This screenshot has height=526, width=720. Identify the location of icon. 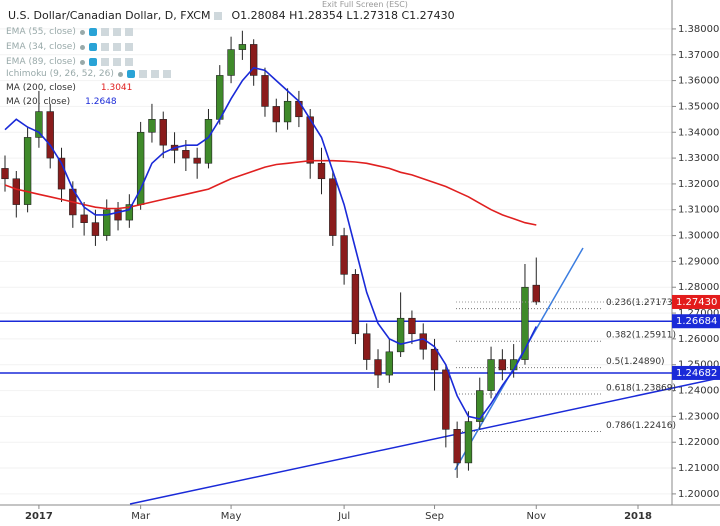
(218, 15).